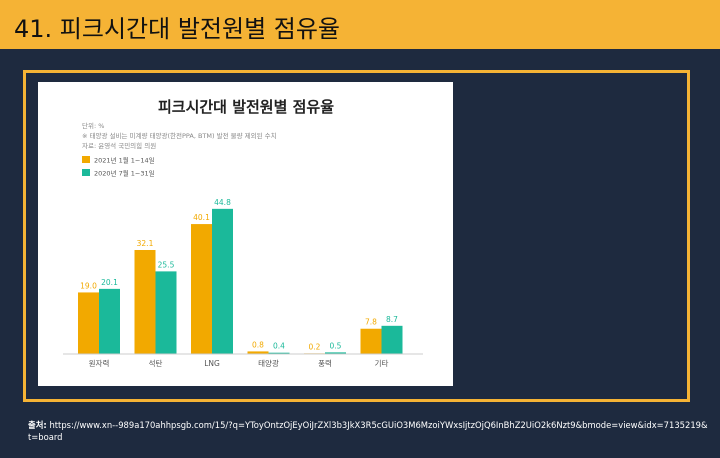  What do you see at coordinates (88, 323) in the screenshot?
I see `bar-nuclear-2021` at bounding box center [88, 323].